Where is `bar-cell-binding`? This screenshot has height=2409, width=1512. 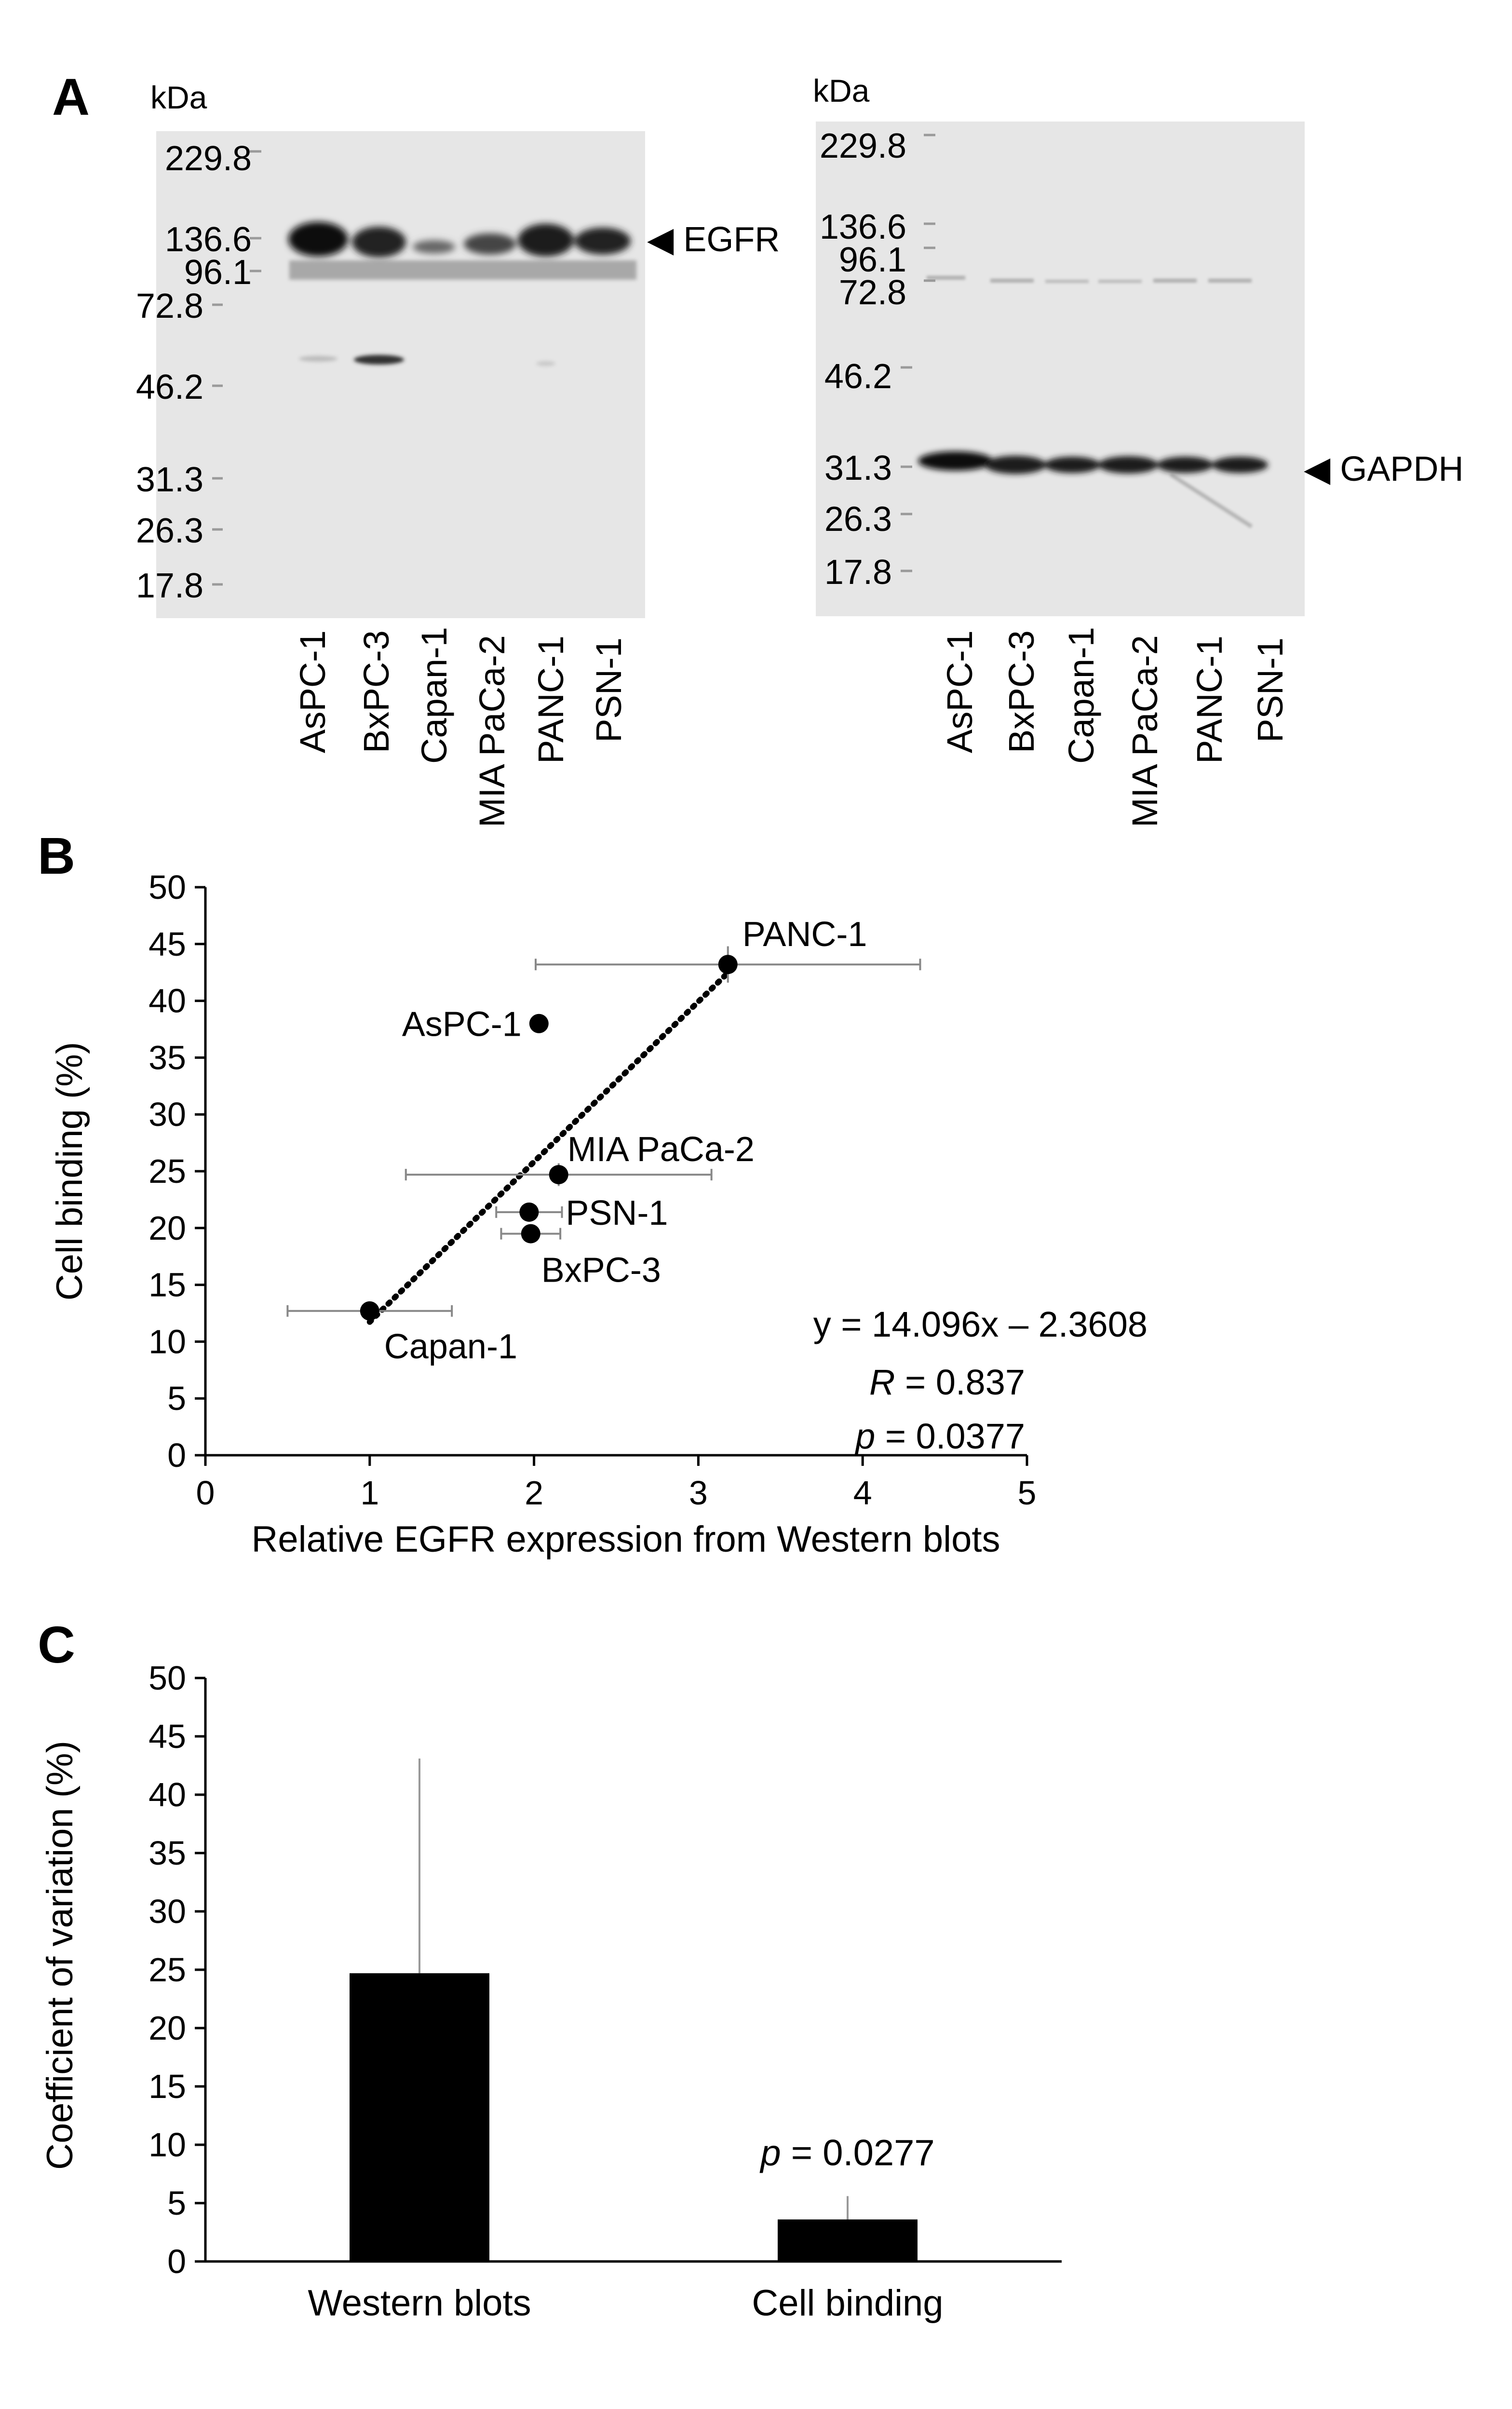 bar-cell-binding is located at coordinates (848, 2240).